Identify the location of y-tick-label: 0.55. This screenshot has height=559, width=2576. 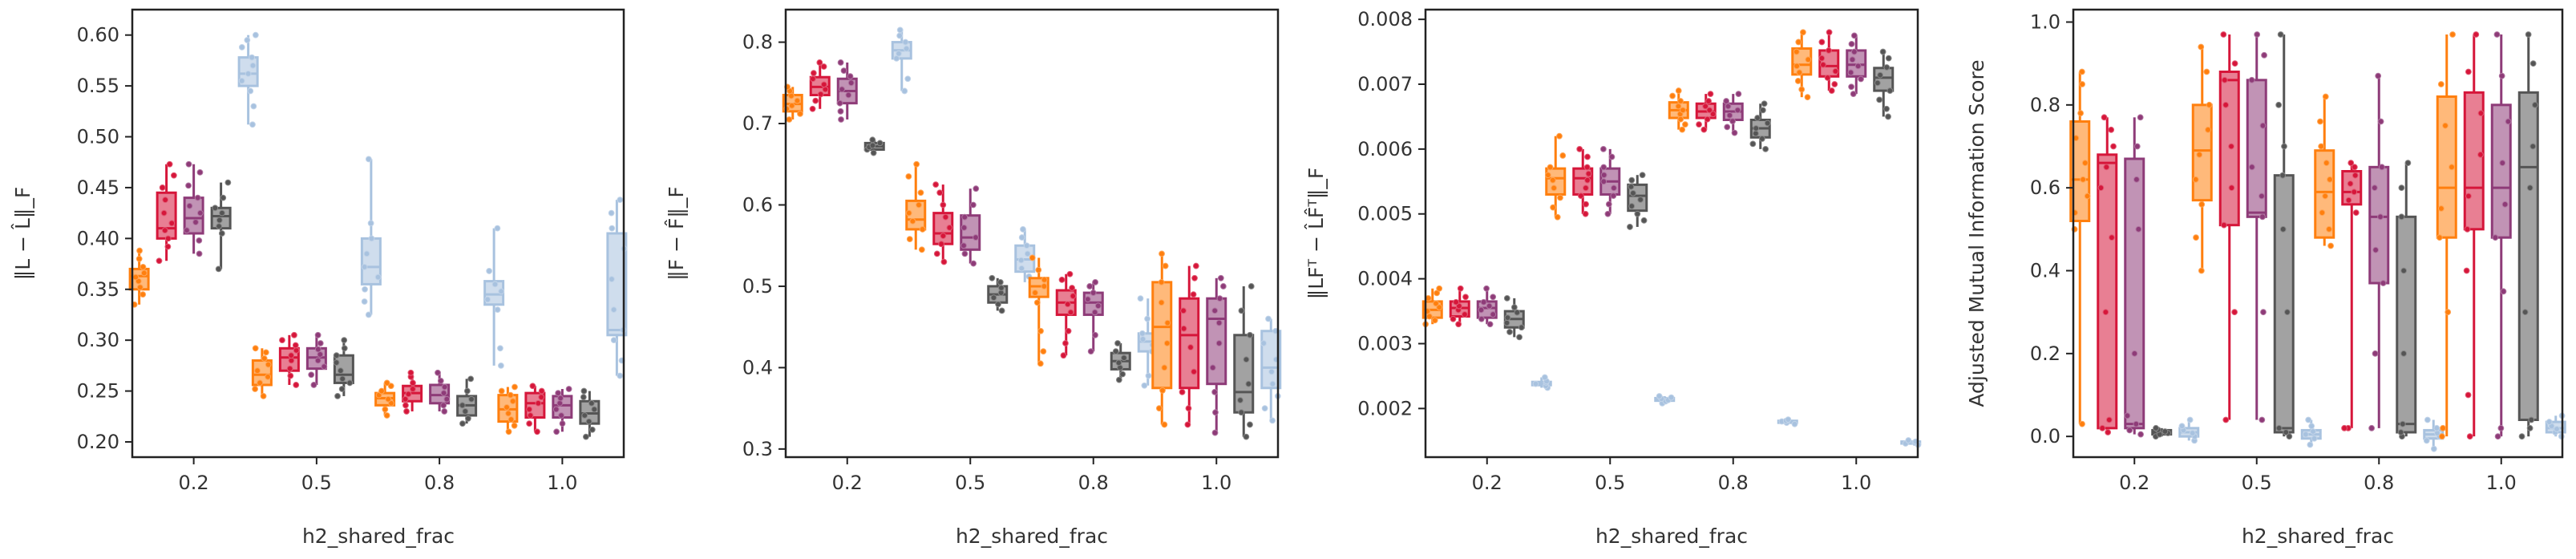
(98, 86).